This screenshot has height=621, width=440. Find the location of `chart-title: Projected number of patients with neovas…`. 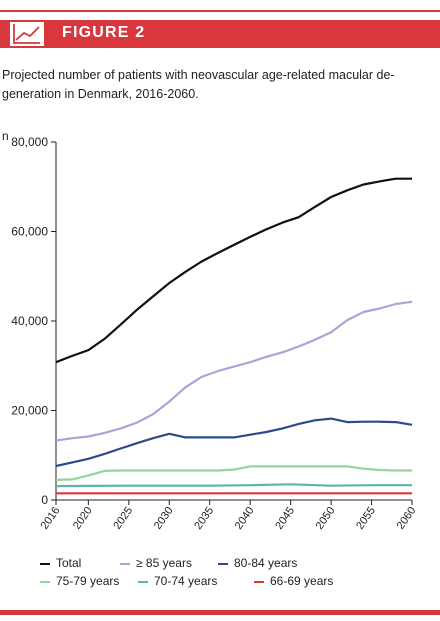

chart-title: Projected number of patients with neovas… is located at coordinates (220, 85).